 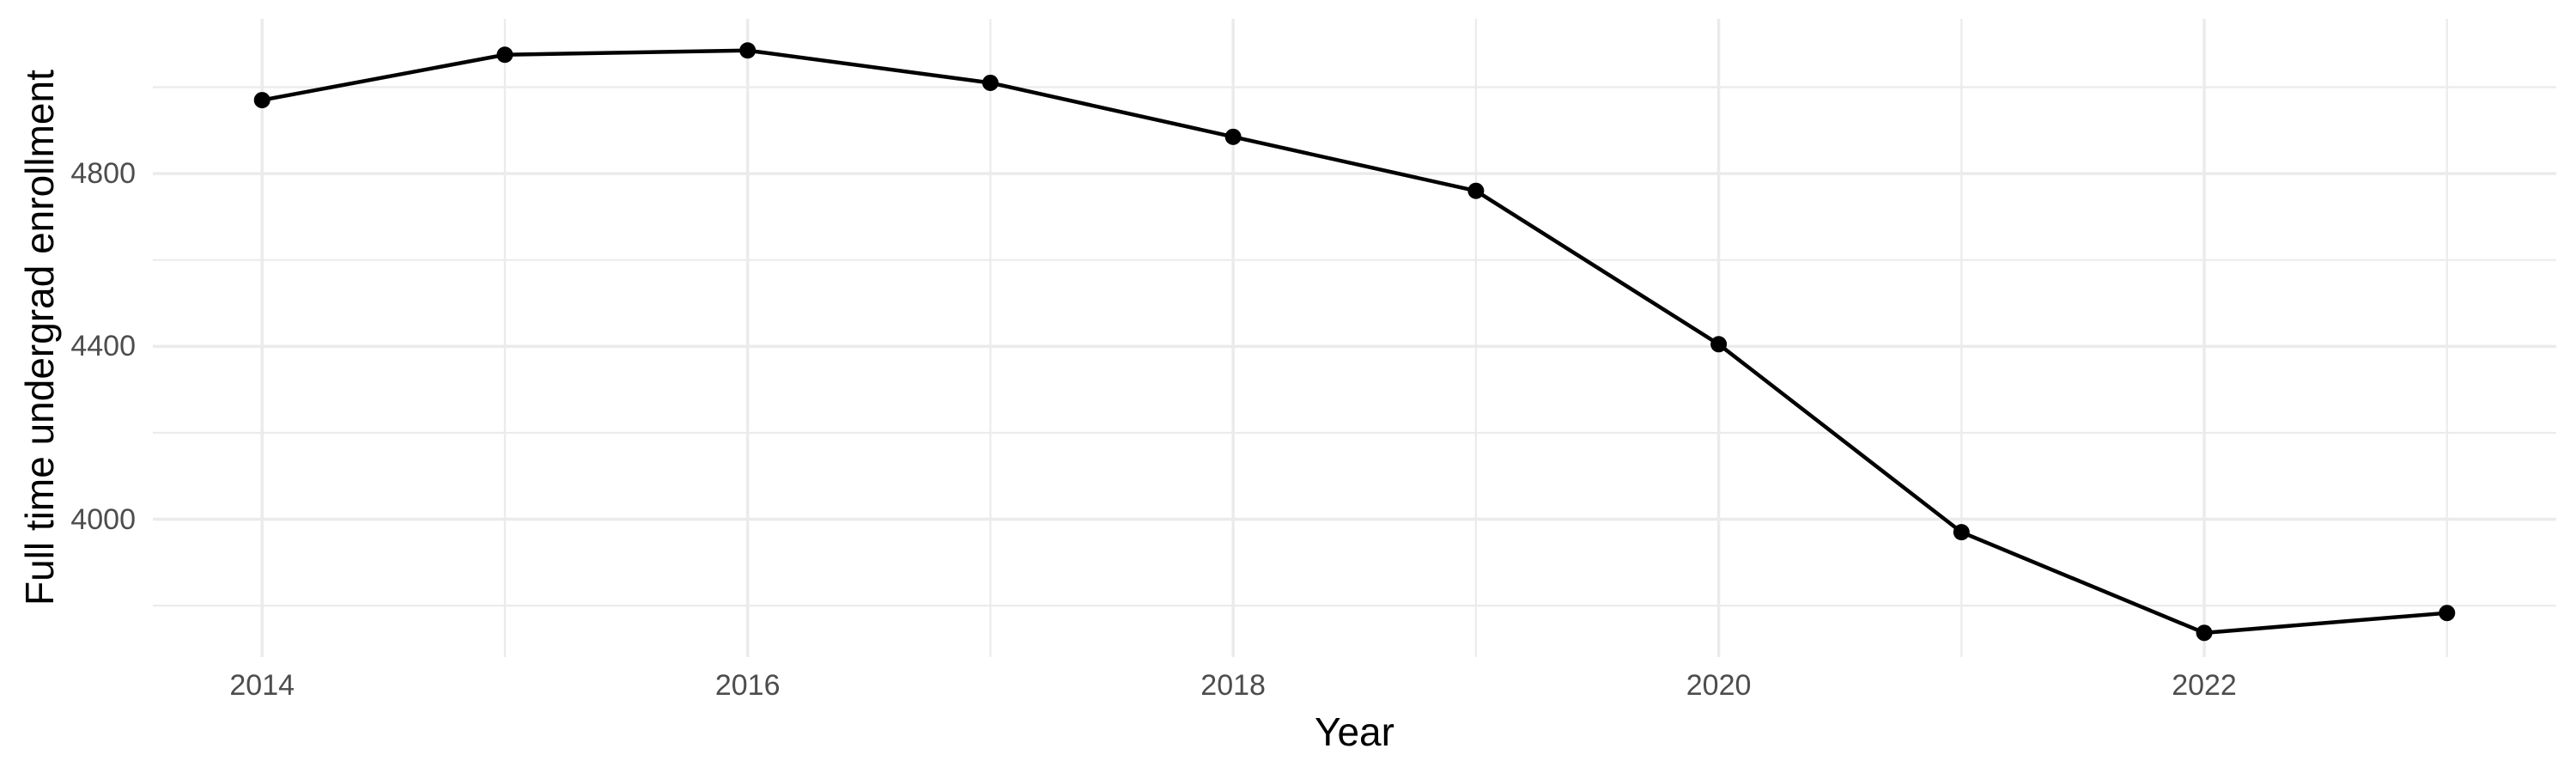 What do you see at coordinates (103, 346) in the screenshot?
I see `y-axis-tick-label: 4400` at bounding box center [103, 346].